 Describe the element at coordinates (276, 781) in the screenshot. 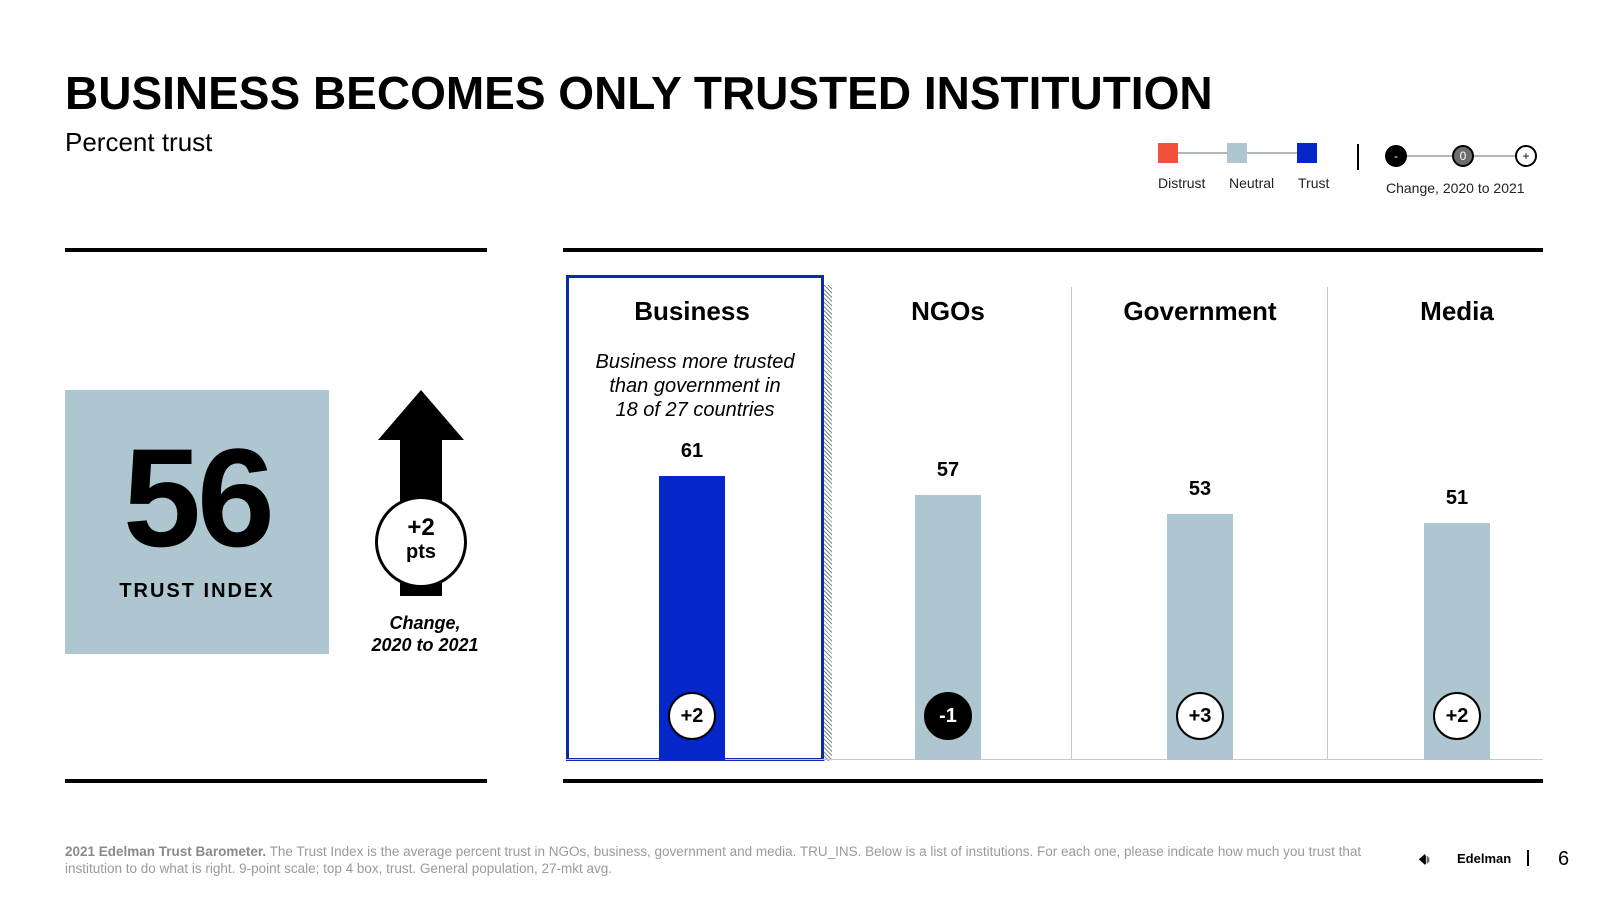

I see `left-bottom-rule` at that location.